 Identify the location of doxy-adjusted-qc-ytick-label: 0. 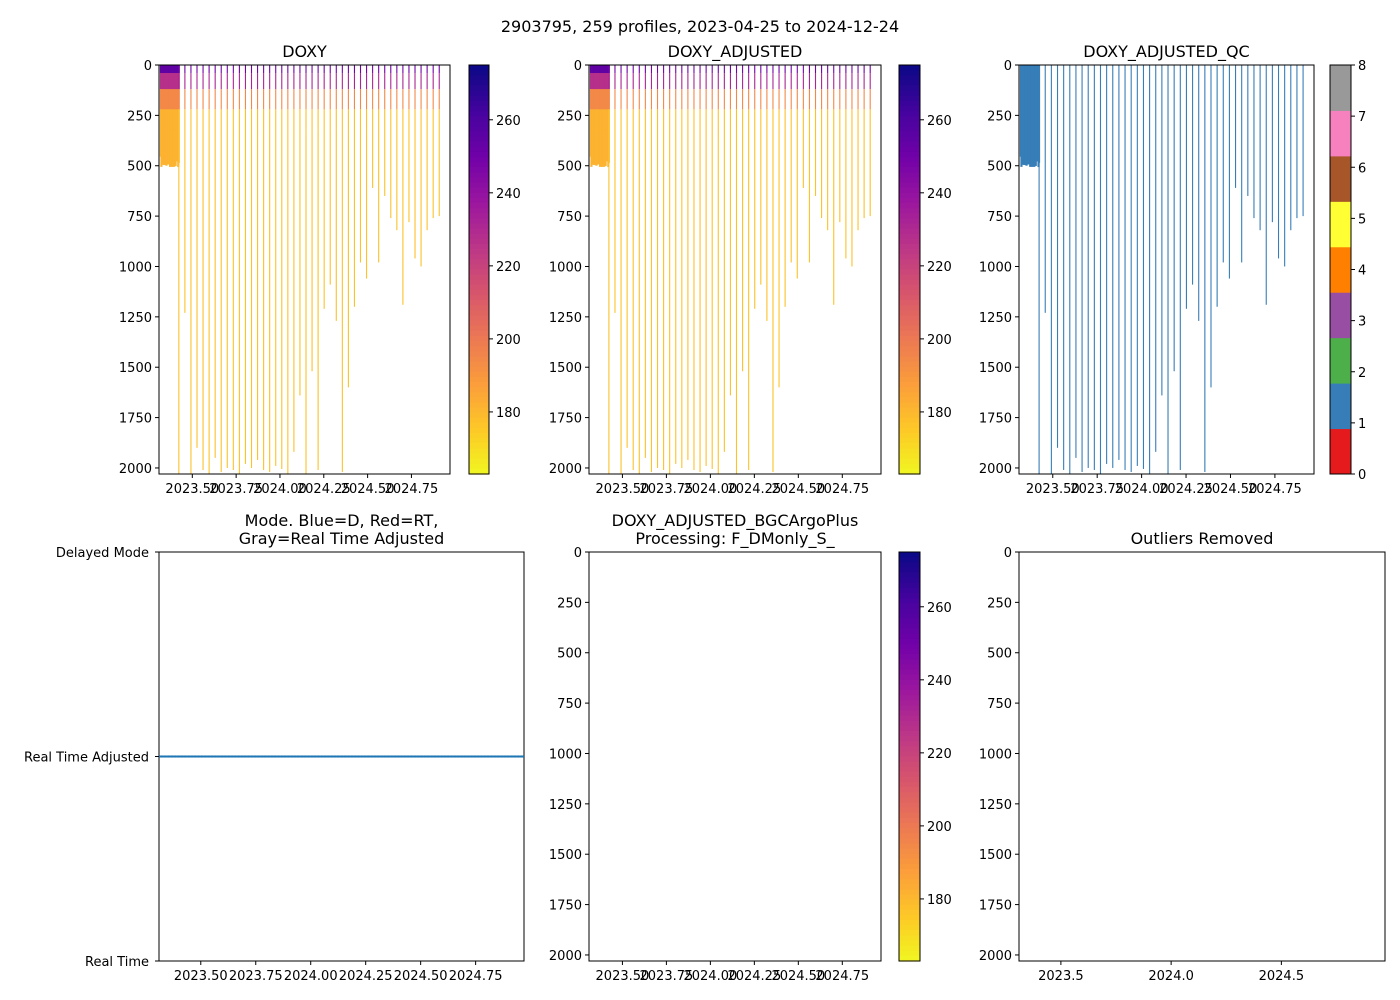
(1008, 66).